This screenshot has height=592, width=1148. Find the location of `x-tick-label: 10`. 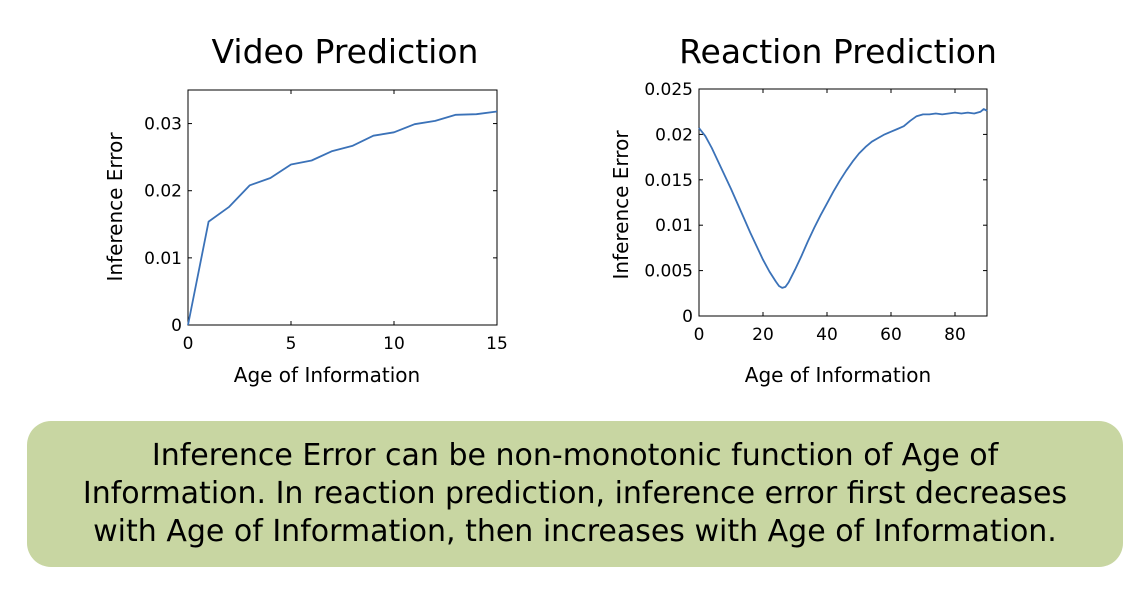

x-tick-label: 10 is located at coordinates (394, 344).